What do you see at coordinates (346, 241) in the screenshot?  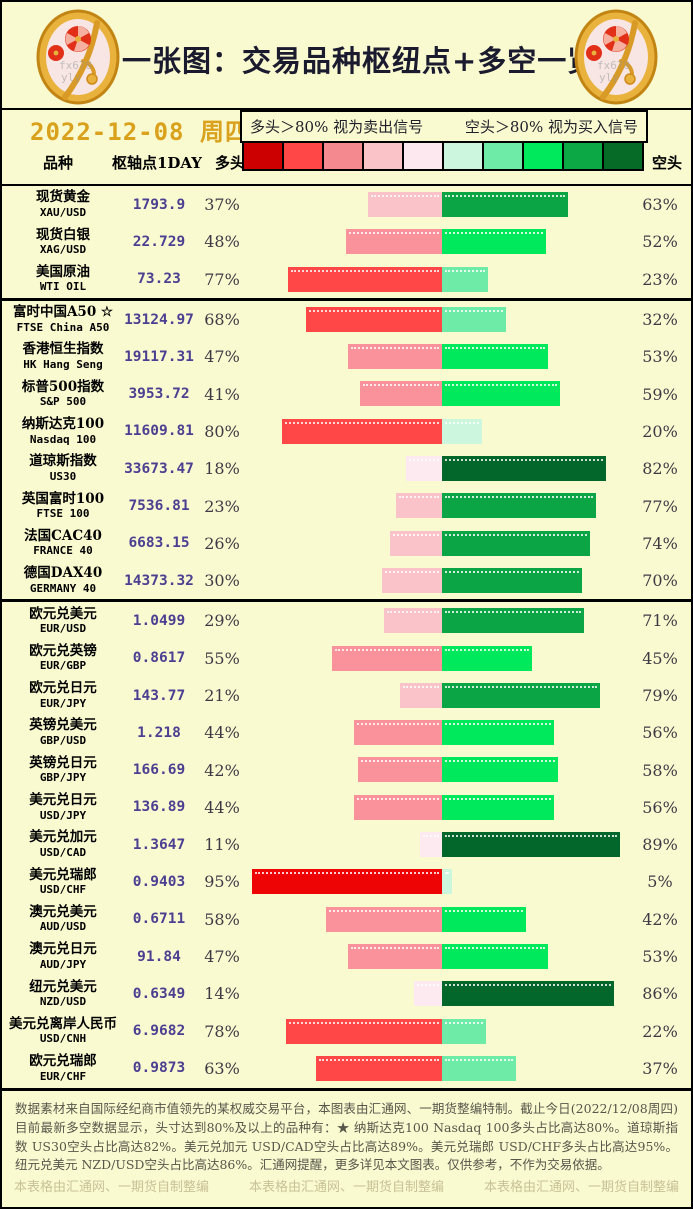 I see `table-row: 现货白银 XAG/USD 22.729 48% 52%` at bounding box center [346, 241].